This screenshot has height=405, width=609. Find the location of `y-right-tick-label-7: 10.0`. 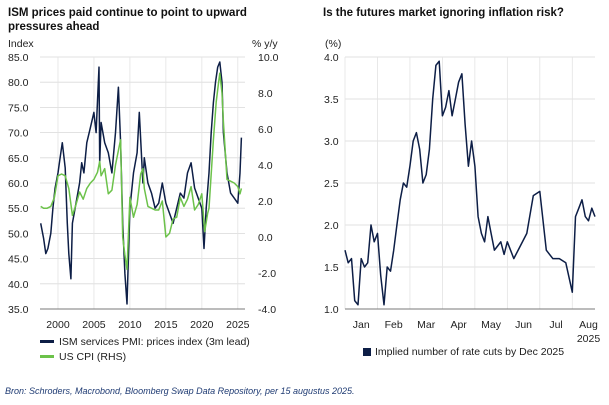

y-right-tick-label-7: 10.0 is located at coordinates (268, 58).